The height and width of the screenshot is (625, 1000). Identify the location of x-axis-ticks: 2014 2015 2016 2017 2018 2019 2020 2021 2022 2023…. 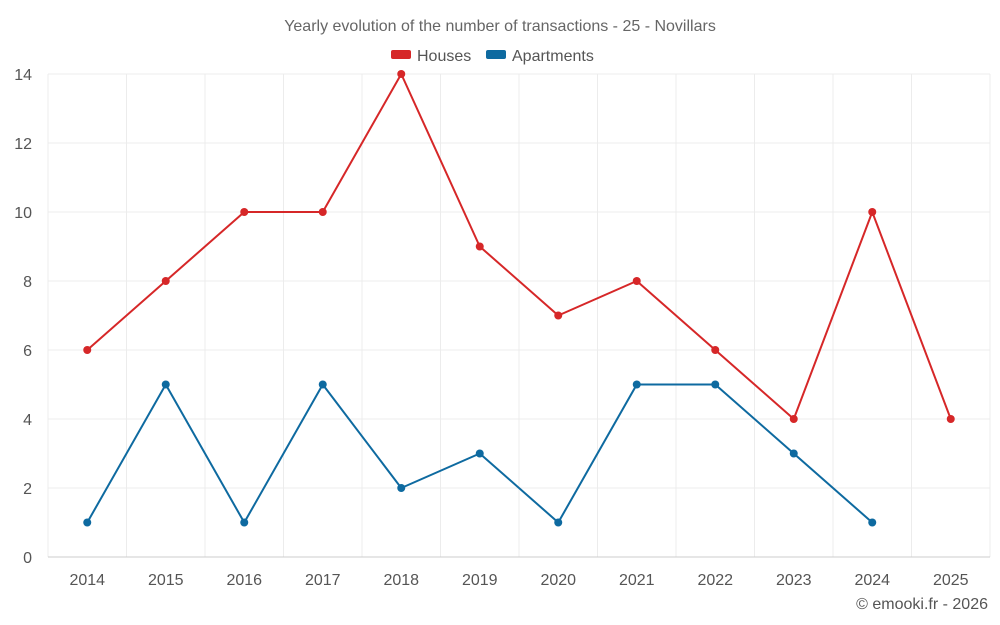
(518, 580).